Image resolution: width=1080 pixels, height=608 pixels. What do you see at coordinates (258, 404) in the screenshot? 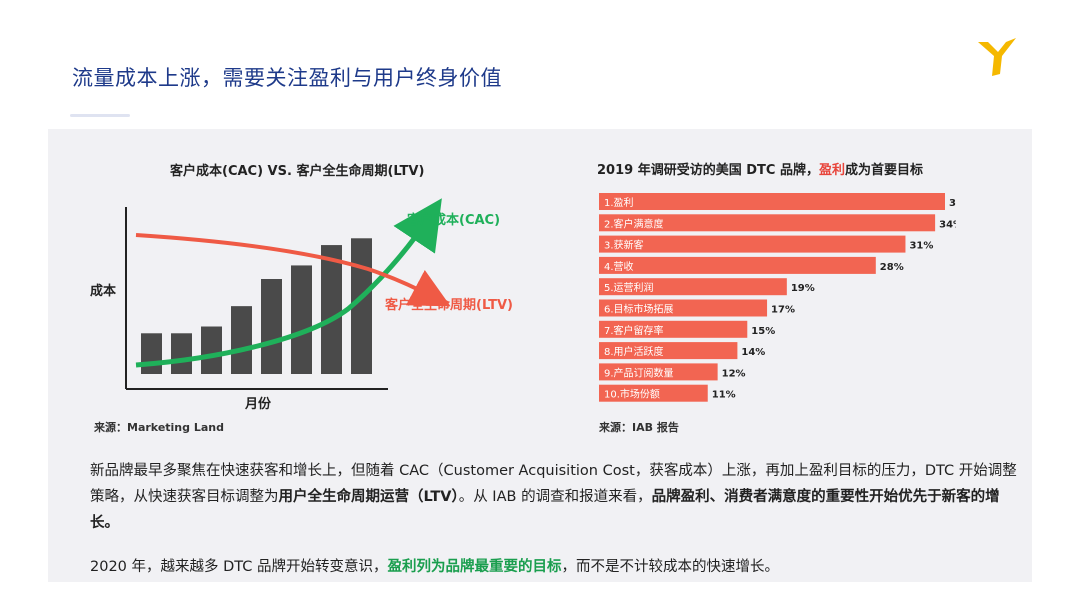
I see `x-axis-label: 月份` at bounding box center [258, 404].